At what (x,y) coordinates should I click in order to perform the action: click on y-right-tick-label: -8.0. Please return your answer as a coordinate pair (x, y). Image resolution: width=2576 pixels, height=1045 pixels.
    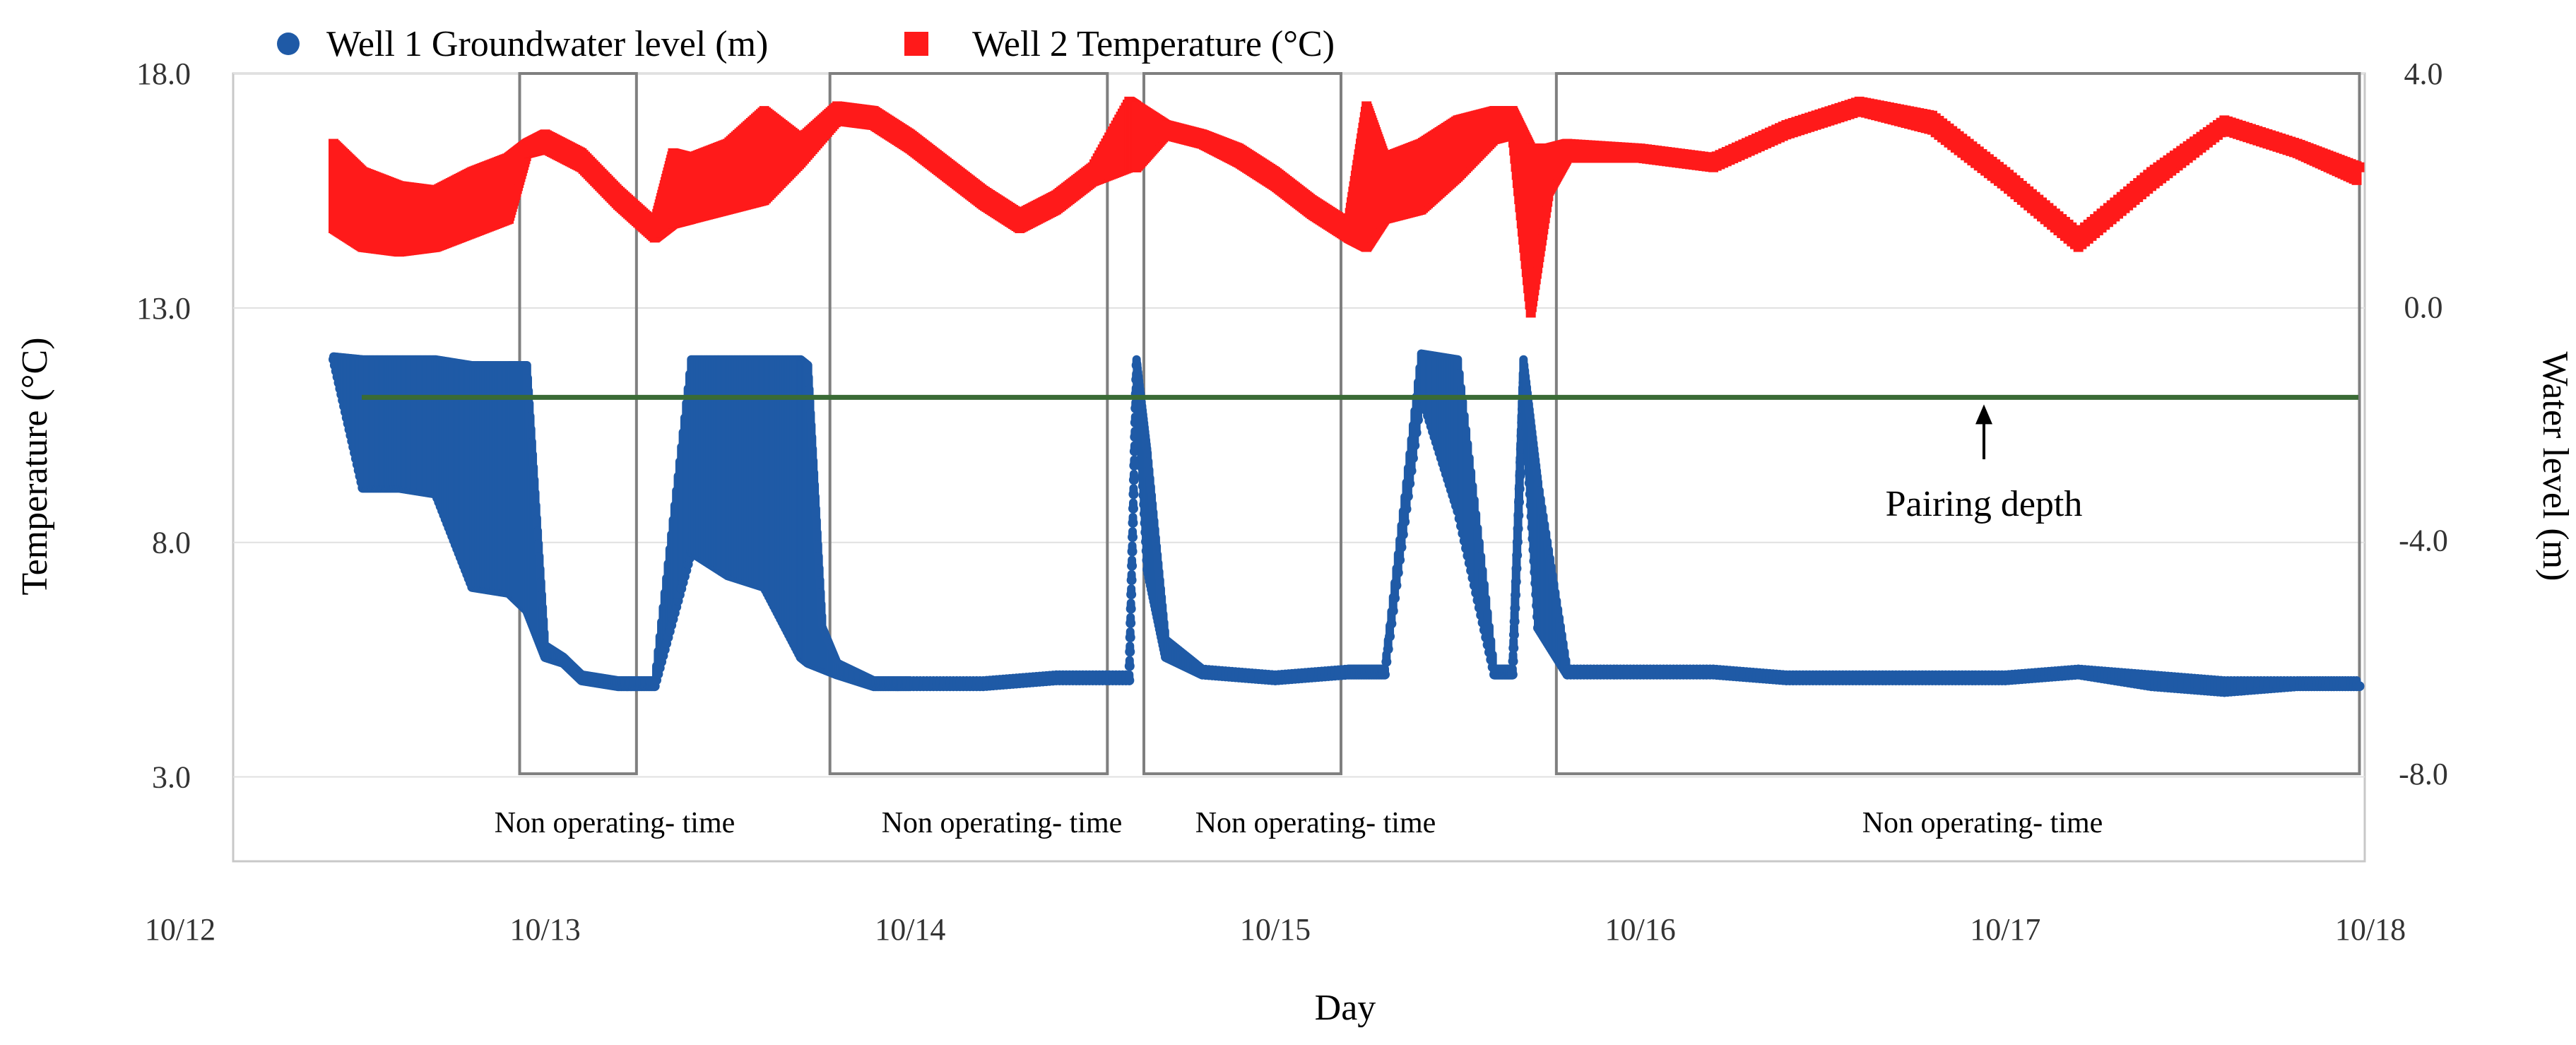
    Looking at the image, I should click on (2423, 774).